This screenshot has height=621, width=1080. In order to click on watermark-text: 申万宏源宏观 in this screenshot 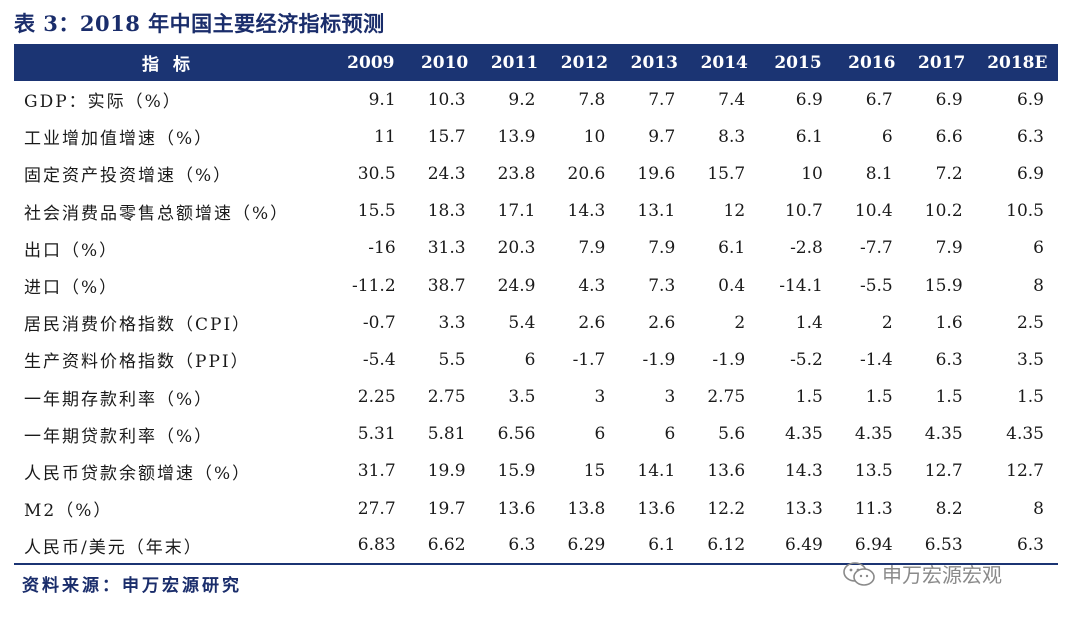, I will do `click(942, 575)`.